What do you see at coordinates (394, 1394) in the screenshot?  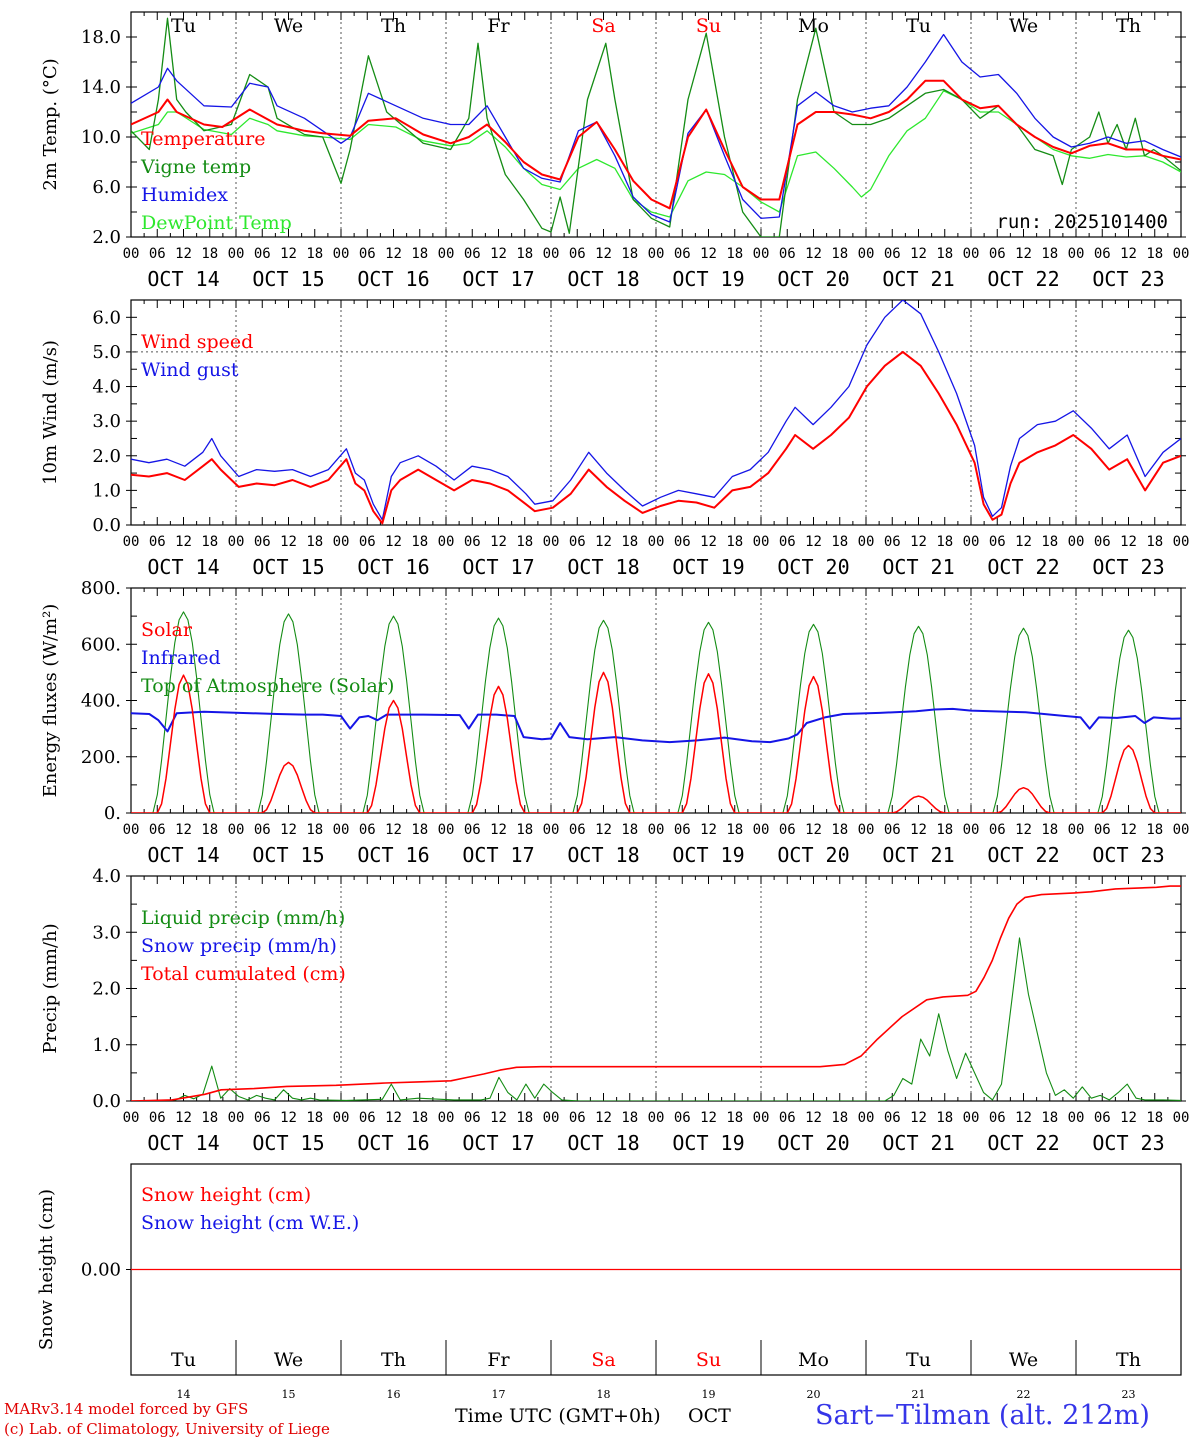 I see `day-number-label: 16` at bounding box center [394, 1394].